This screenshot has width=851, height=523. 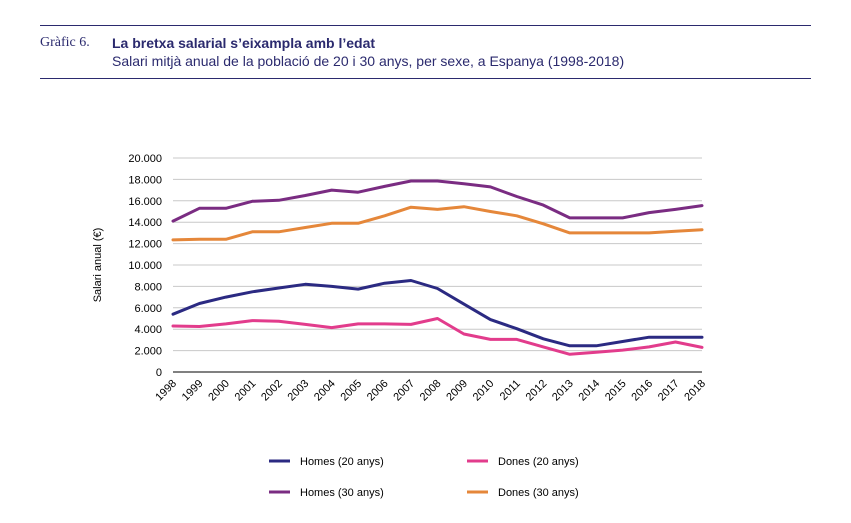 I want to click on y-tick-label: 16.000, so click(x=145, y=202).